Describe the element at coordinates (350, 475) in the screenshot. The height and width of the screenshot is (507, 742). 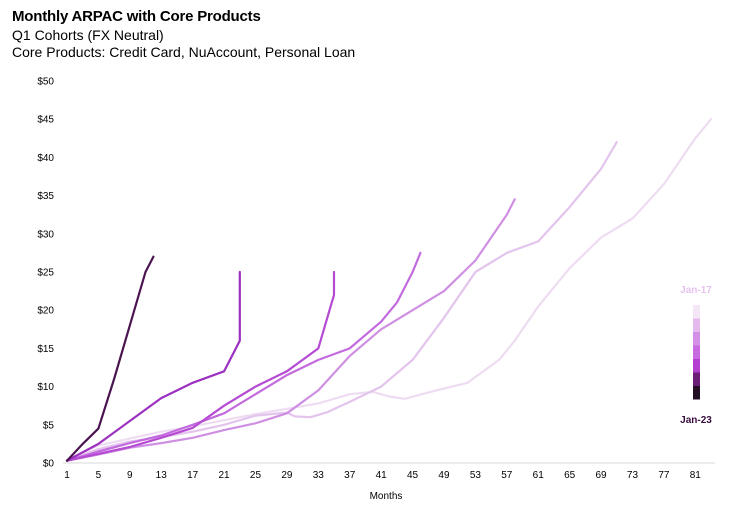
I see `x-tick-label: 37` at that location.